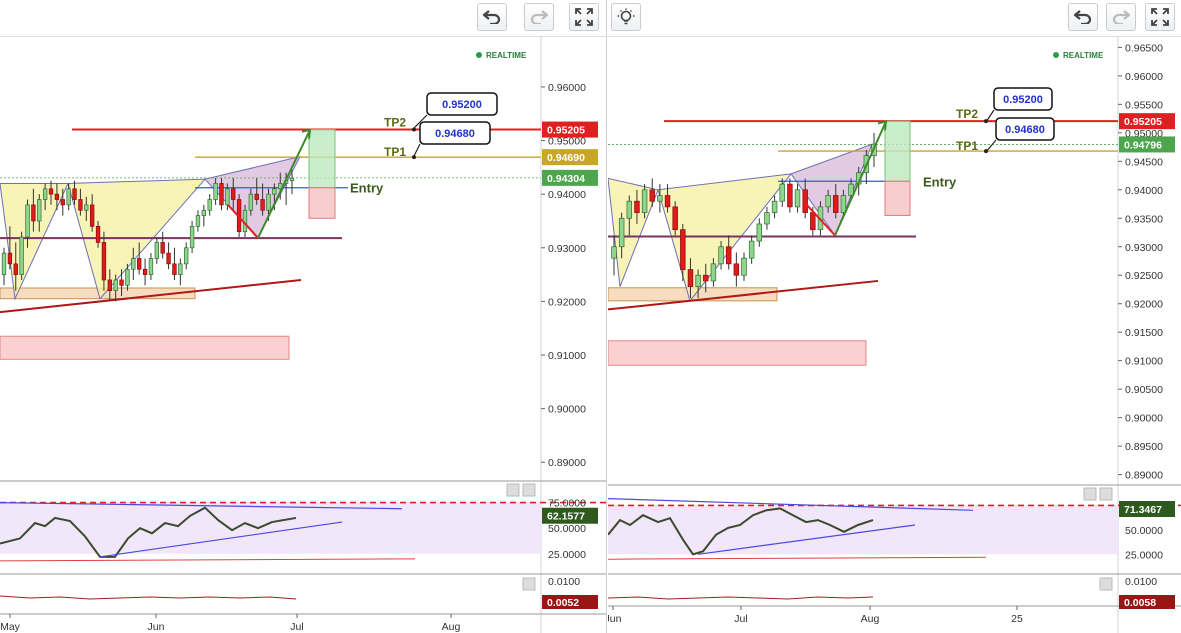 The image size is (1181, 633). Describe the element at coordinates (1144, 531) in the screenshot. I see `rsi-tick-label: 50.0000` at that location.